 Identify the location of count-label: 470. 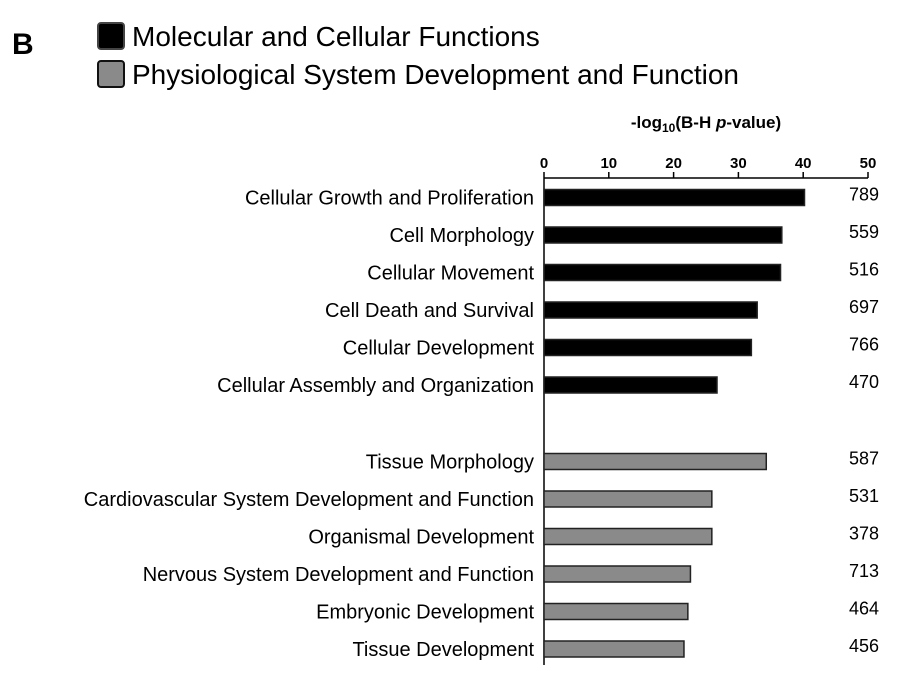
(864, 382).